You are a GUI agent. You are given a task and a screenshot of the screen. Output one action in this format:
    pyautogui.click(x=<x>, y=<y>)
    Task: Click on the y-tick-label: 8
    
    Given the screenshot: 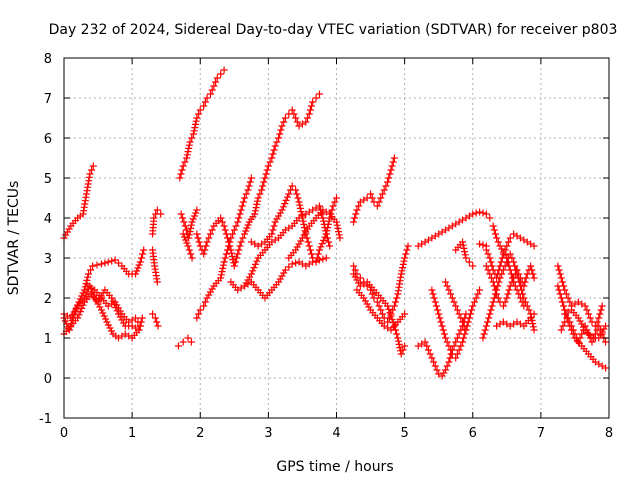 What is the action you would take?
    pyautogui.click(x=48, y=59)
    